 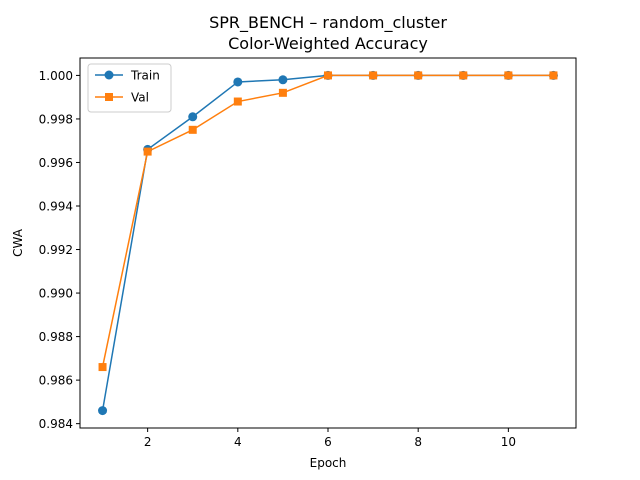 I want to click on chart-title: SPR_BENCH – random_cluster, so click(x=328, y=23).